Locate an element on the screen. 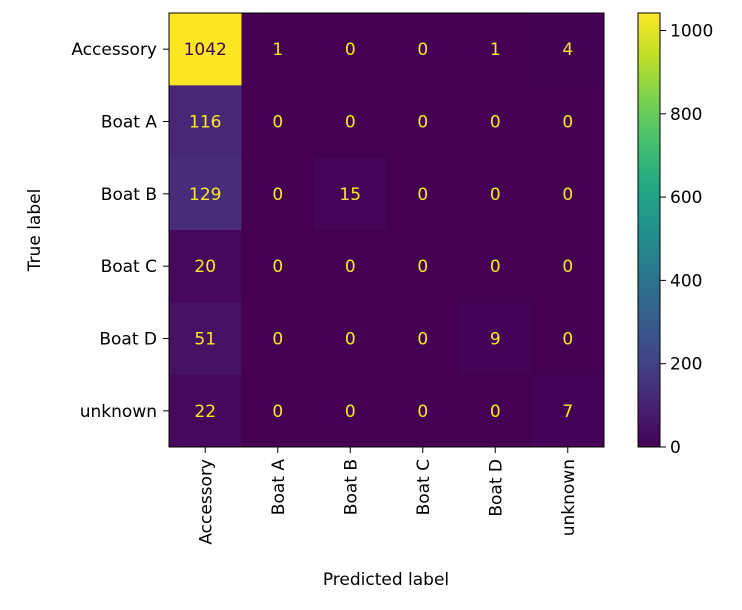 Image resolution: width=742 pixels, height=610 pixels. cell-value-label: 1042 is located at coordinates (205, 50).